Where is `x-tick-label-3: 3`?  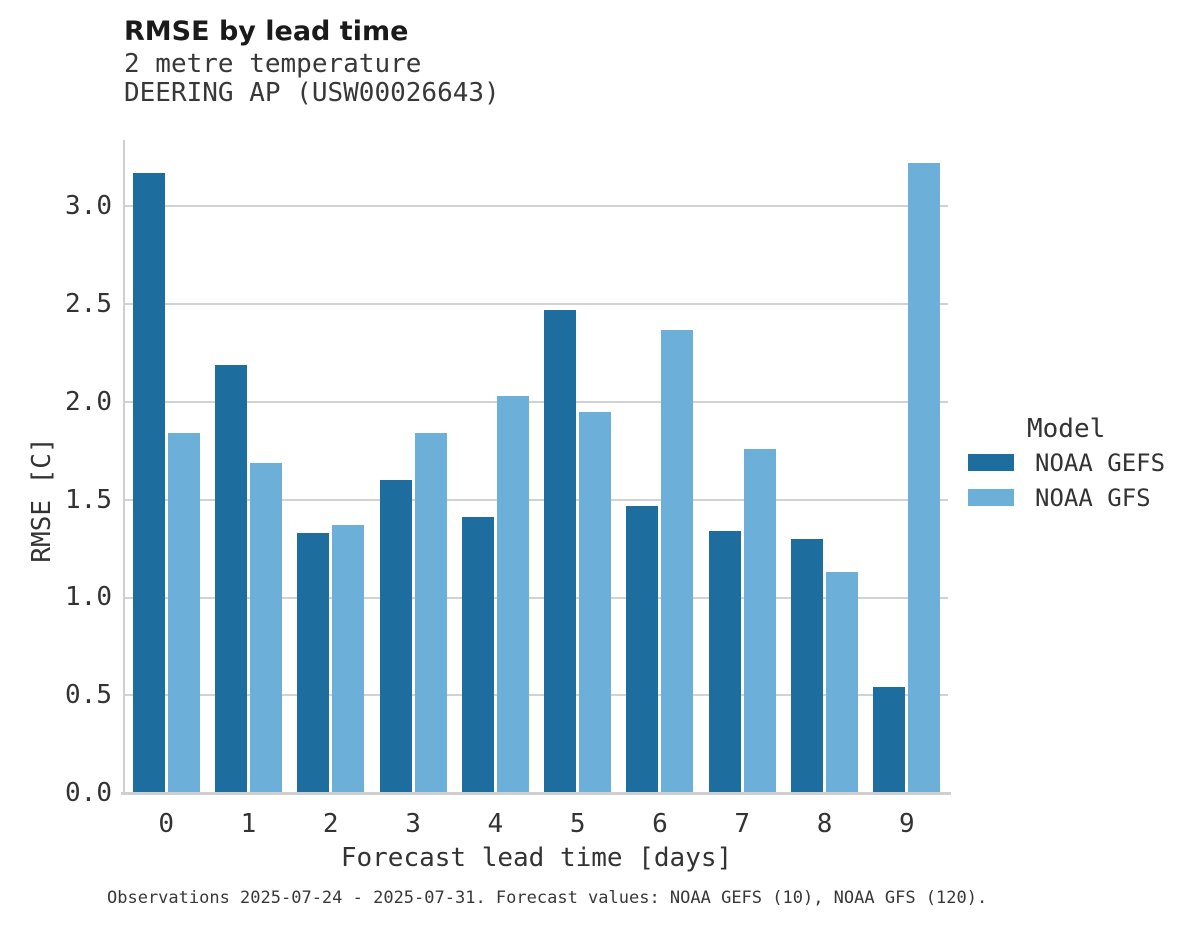 x-tick-label-3: 3 is located at coordinates (413, 824).